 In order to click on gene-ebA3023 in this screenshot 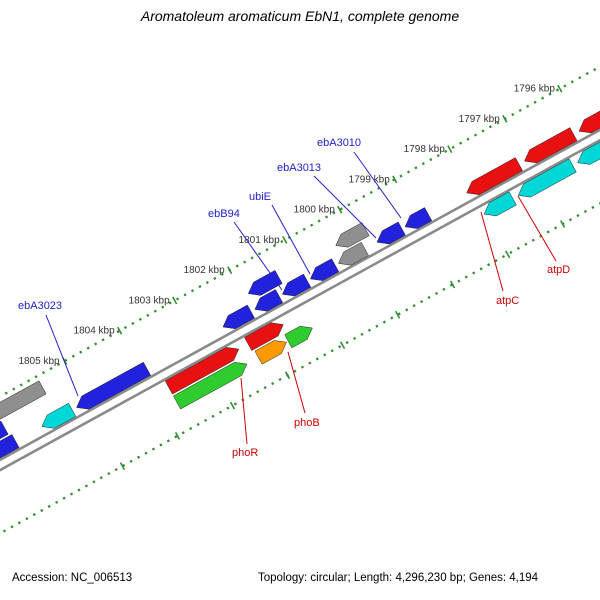, I will do `click(113, 385)`.